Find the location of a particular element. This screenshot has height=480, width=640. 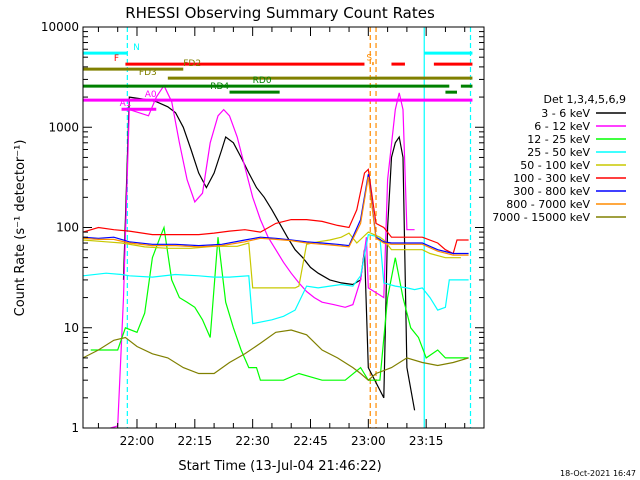

y-tick-label: 1000 is located at coordinates (63, 127).